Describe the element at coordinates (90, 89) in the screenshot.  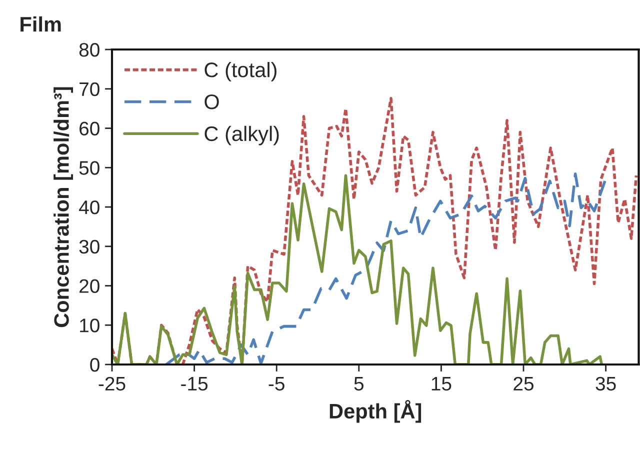
I see `y-tick-label: 70` at that location.